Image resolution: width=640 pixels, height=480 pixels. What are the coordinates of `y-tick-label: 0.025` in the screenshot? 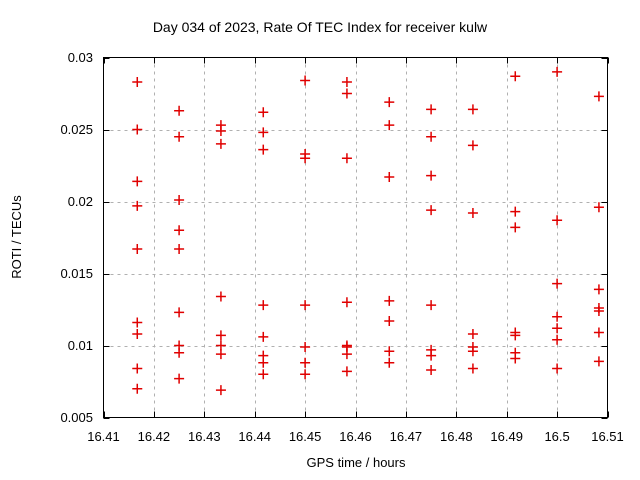 It's located at (76, 129).